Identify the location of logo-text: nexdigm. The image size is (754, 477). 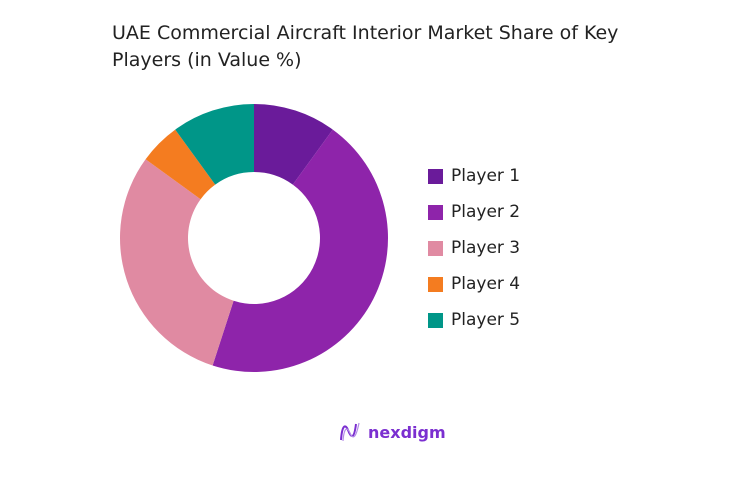
(407, 432).